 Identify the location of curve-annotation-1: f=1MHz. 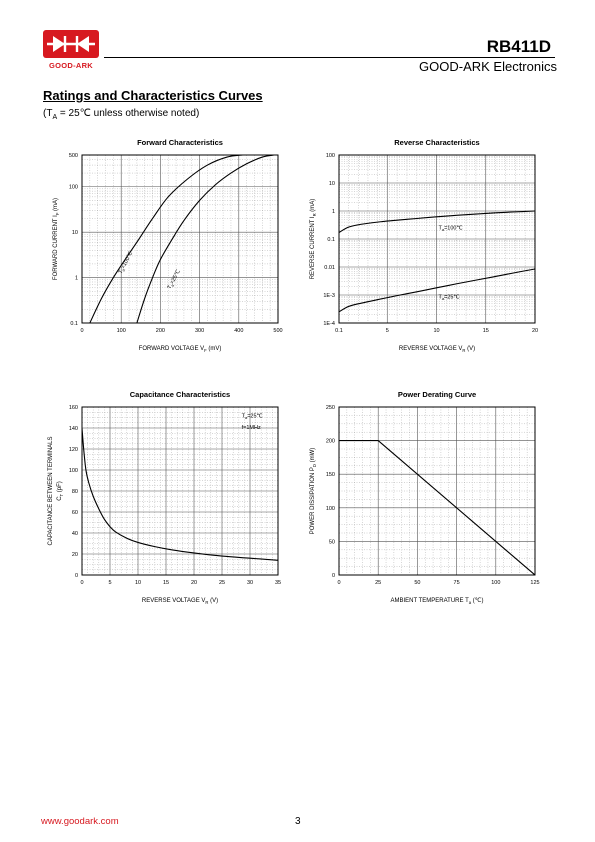
(251, 428).